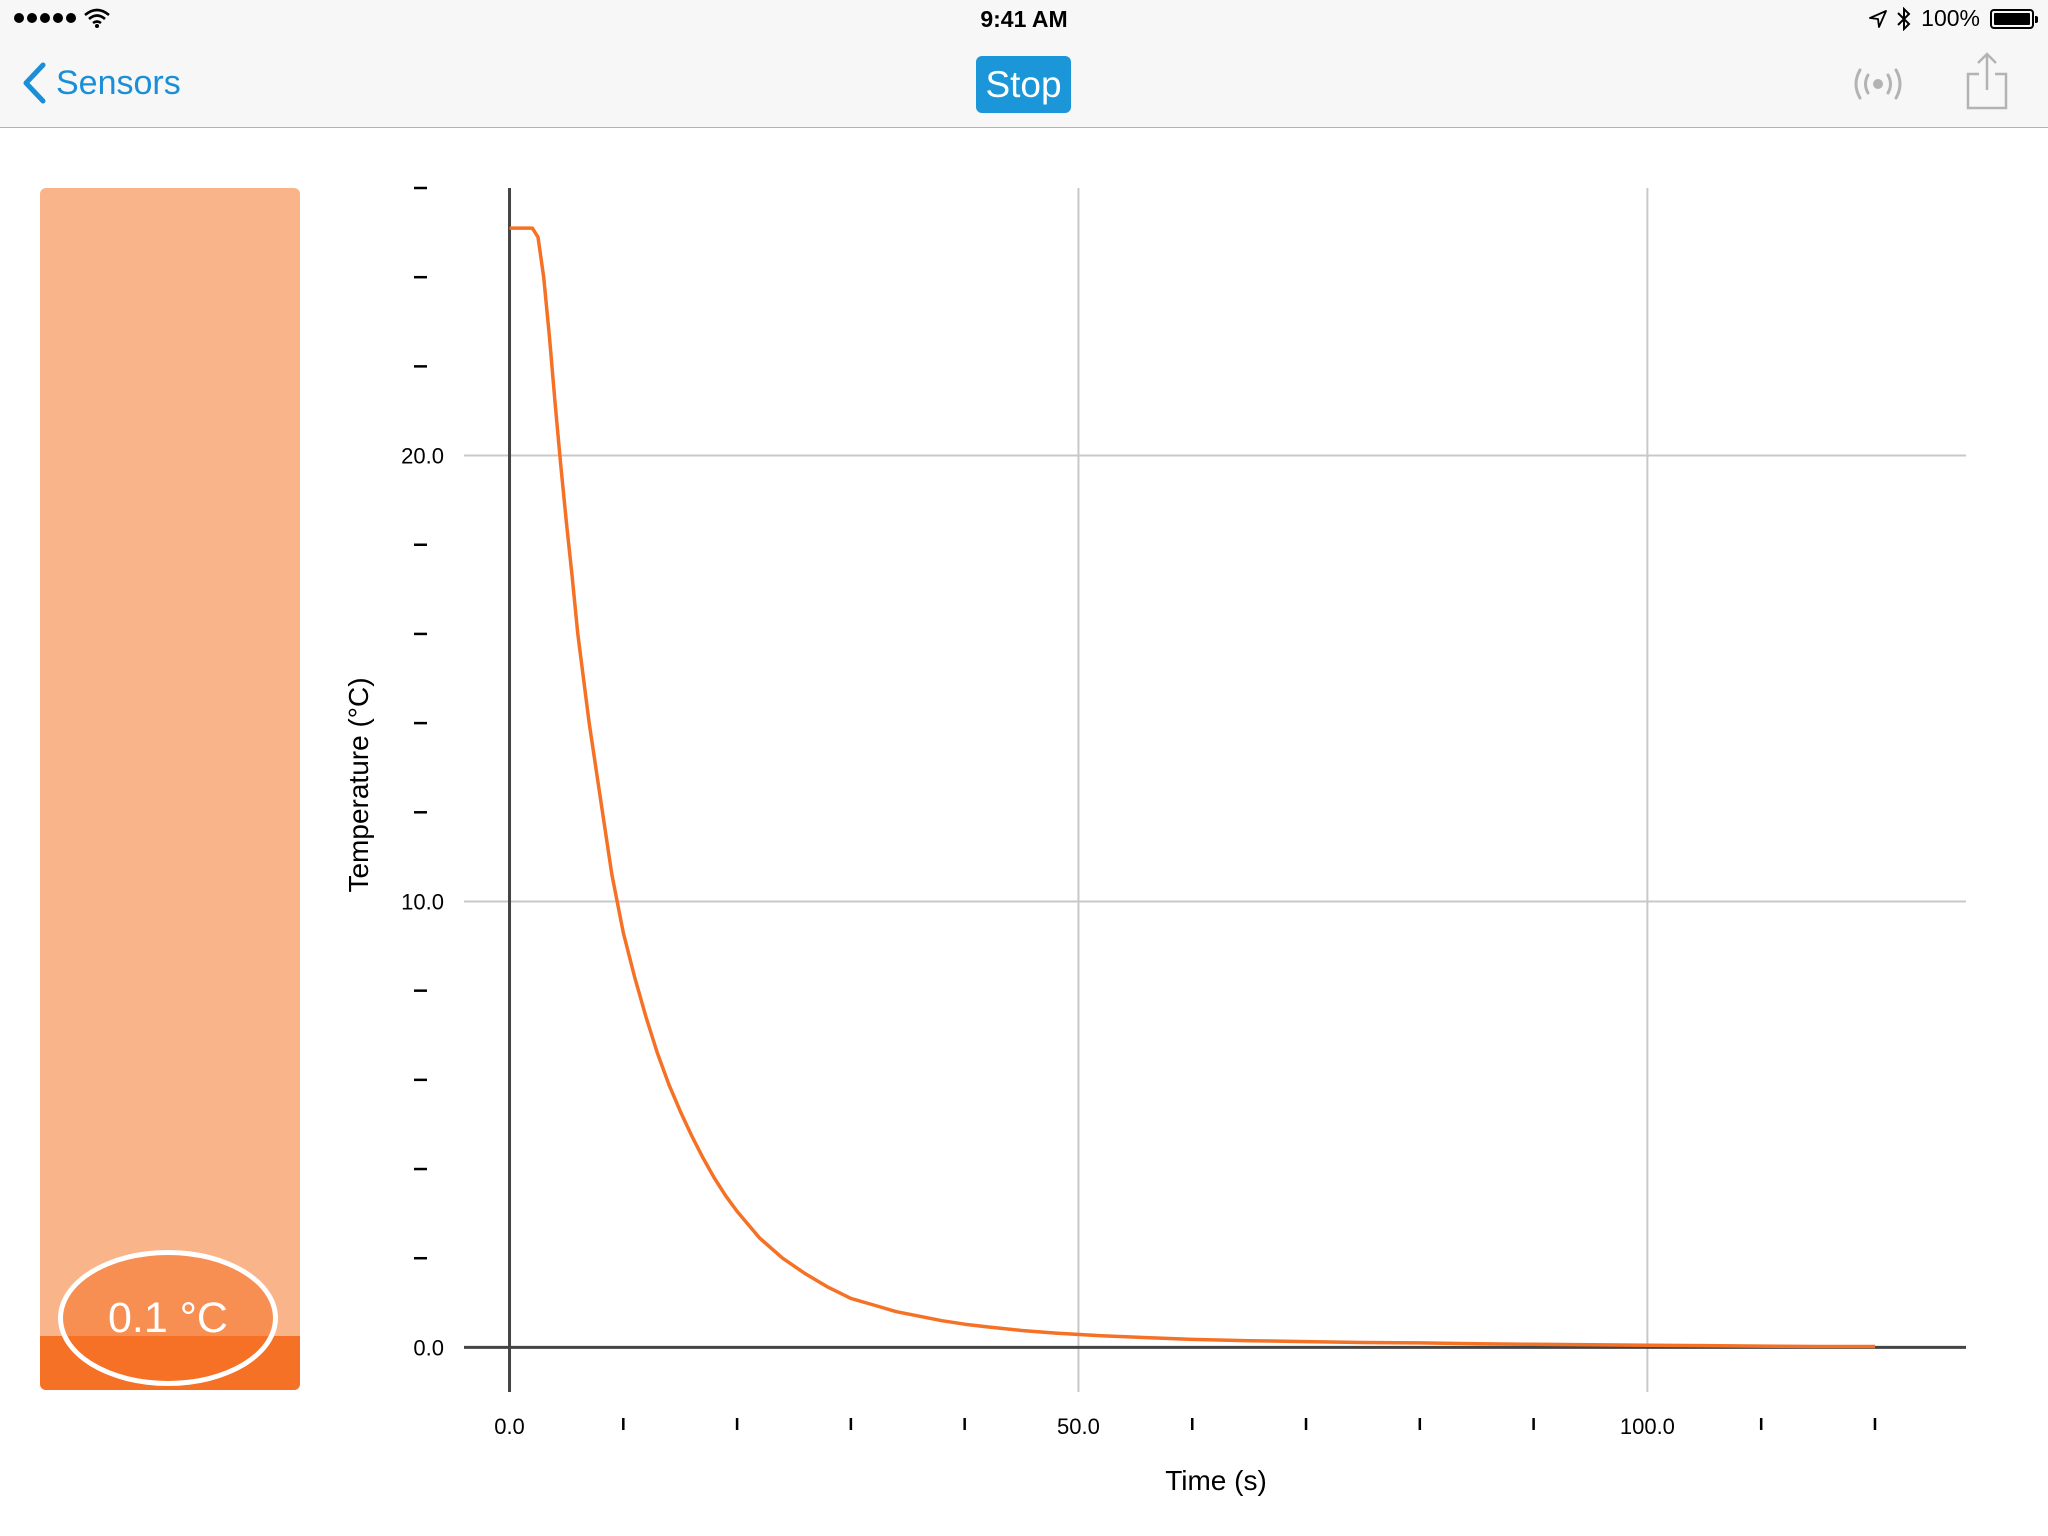  I want to click on current-reading-badge: 0.1 °C, so click(168, 1318).